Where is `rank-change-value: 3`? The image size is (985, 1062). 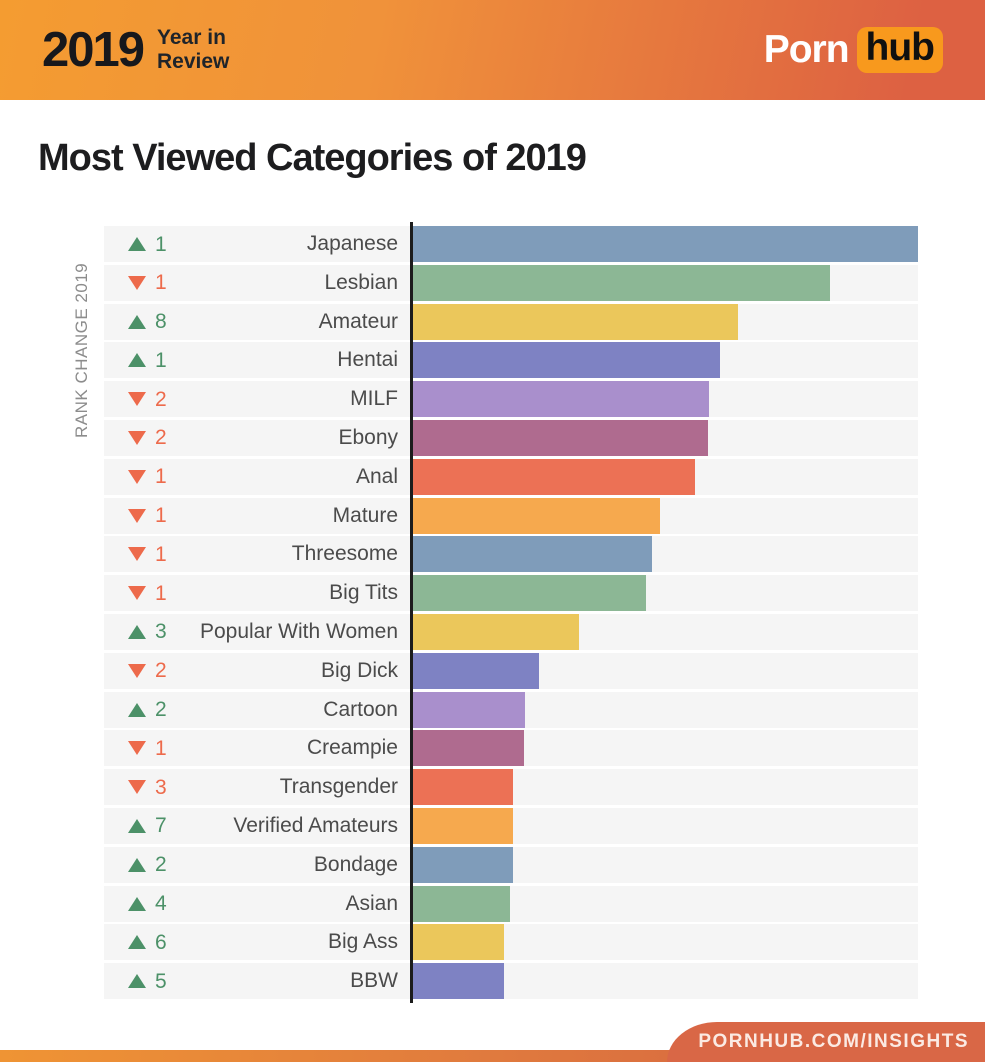 rank-change-value: 3 is located at coordinates (161, 787).